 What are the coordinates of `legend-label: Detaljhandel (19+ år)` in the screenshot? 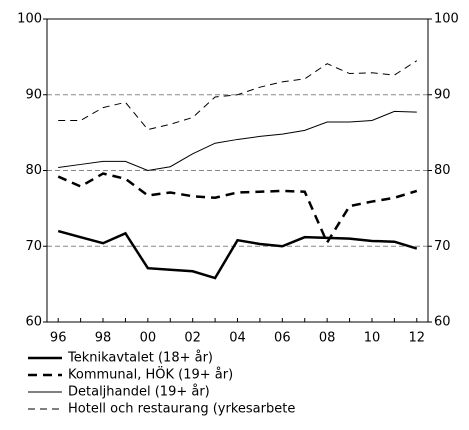 It's located at (139, 392).